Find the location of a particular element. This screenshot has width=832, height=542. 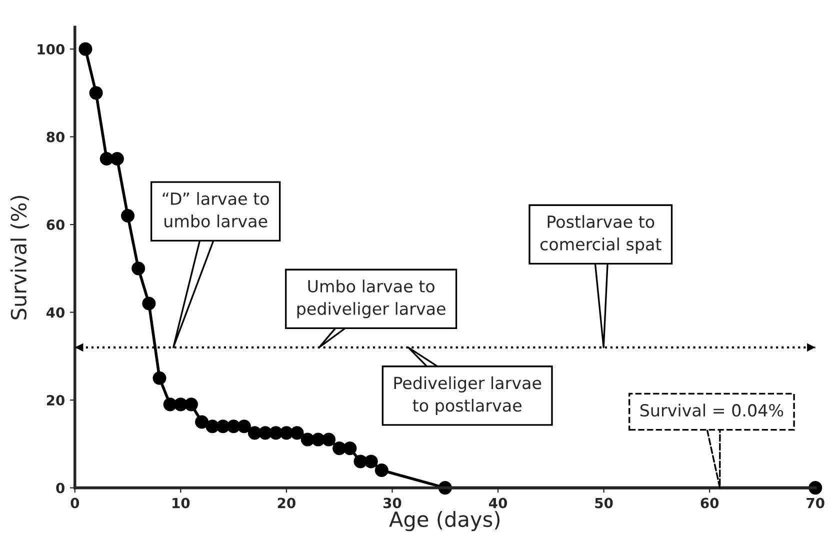

annotation: Postlarvae to comercial spat is located at coordinates (601, 234).